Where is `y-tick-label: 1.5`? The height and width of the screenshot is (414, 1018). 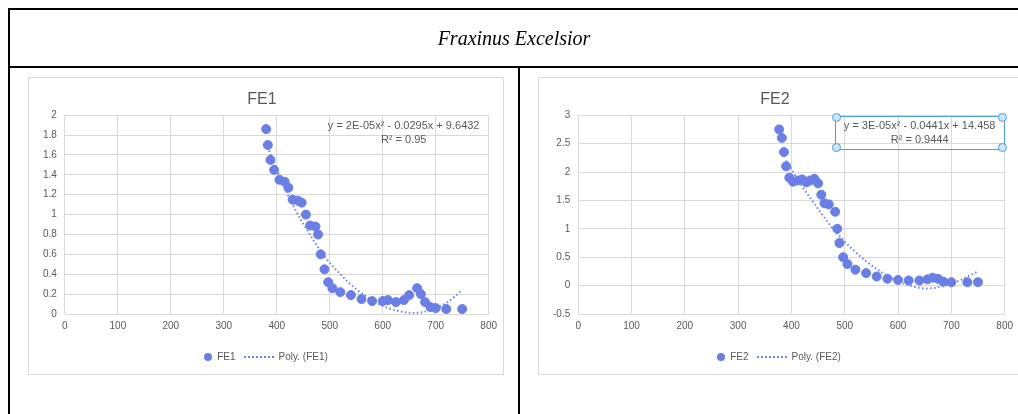 y-tick-label: 1.5 is located at coordinates (563, 200).